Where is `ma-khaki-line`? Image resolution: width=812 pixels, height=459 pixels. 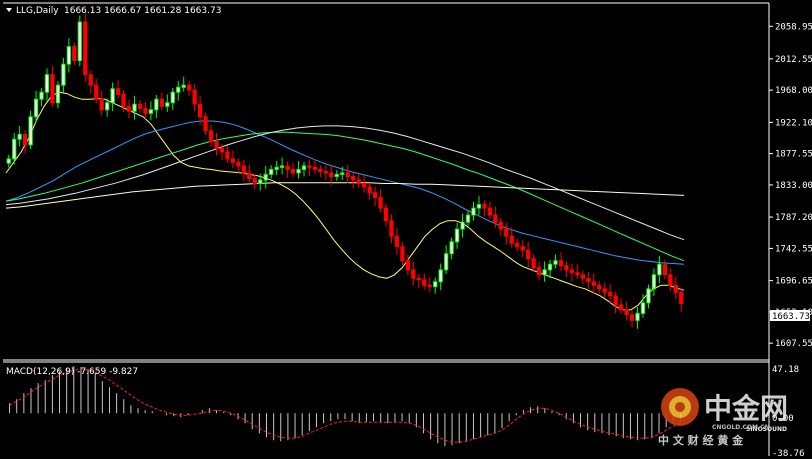 ma-khaki-line is located at coordinates (345, 195).